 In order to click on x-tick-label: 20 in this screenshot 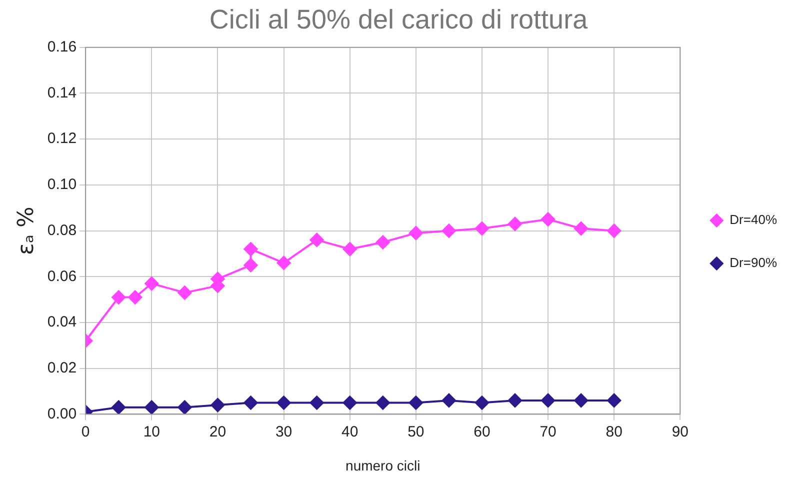, I will do `click(217, 431)`.